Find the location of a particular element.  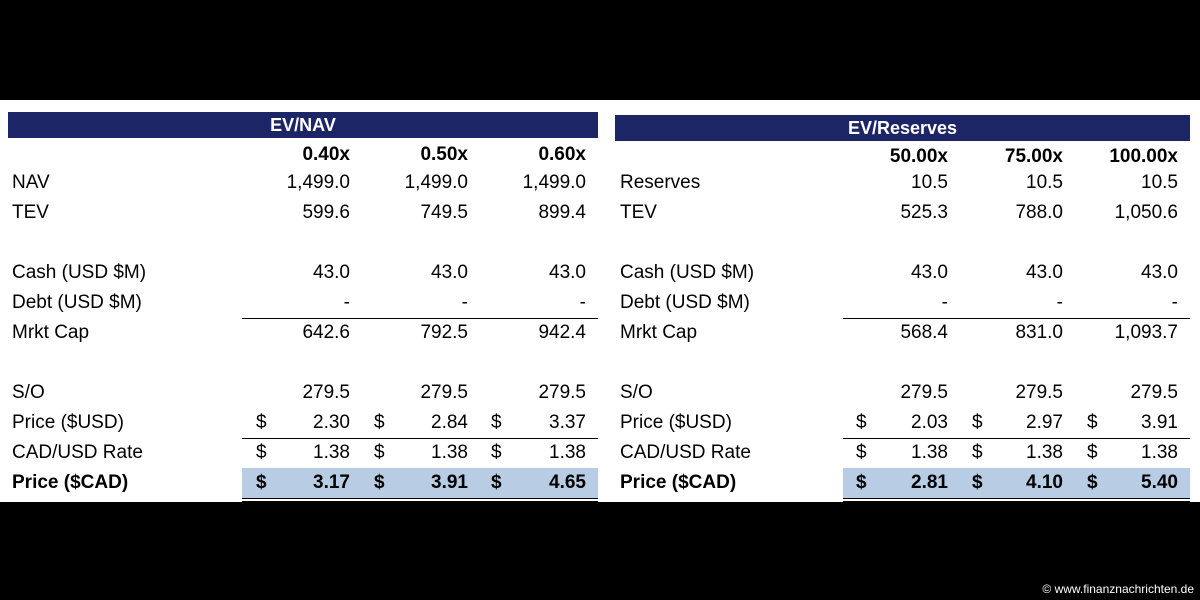

column-header: 75.00x is located at coordinates (1033, 156).